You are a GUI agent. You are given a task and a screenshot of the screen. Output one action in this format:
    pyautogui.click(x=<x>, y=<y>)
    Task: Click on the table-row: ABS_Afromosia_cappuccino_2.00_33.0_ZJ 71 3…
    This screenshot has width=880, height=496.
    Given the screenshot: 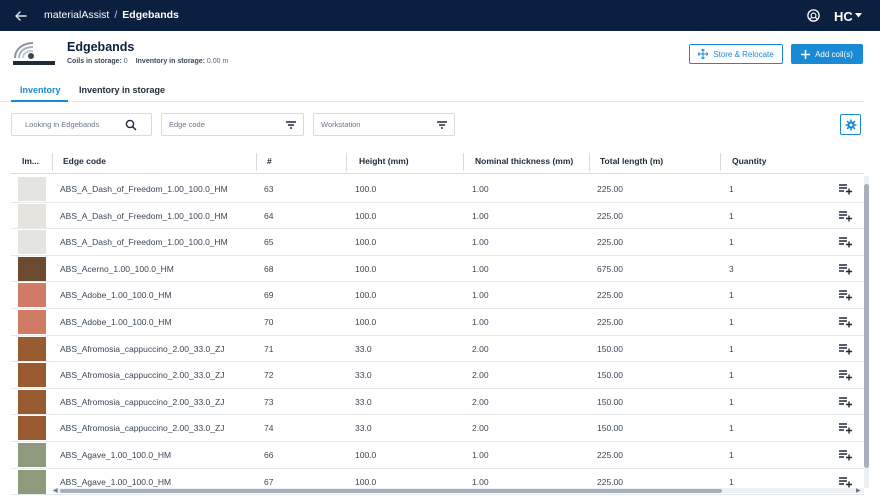 What is the action you would take?
    pyautogui.click(x=437, y=349)
    